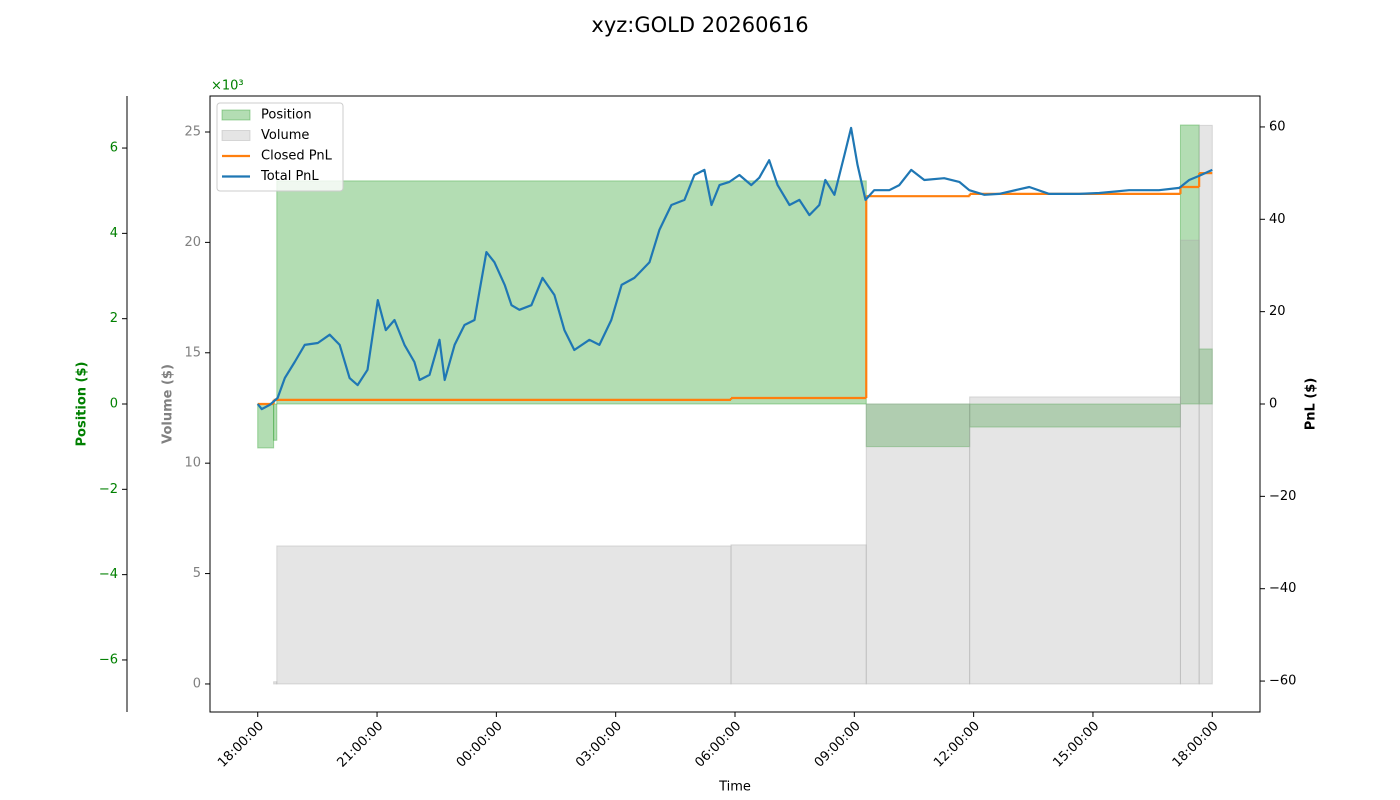  What do you see at coordinates (838, 745) in the screenshot?
I see `x-tick-label: 09:00:00` at bounding box center [838, 745].